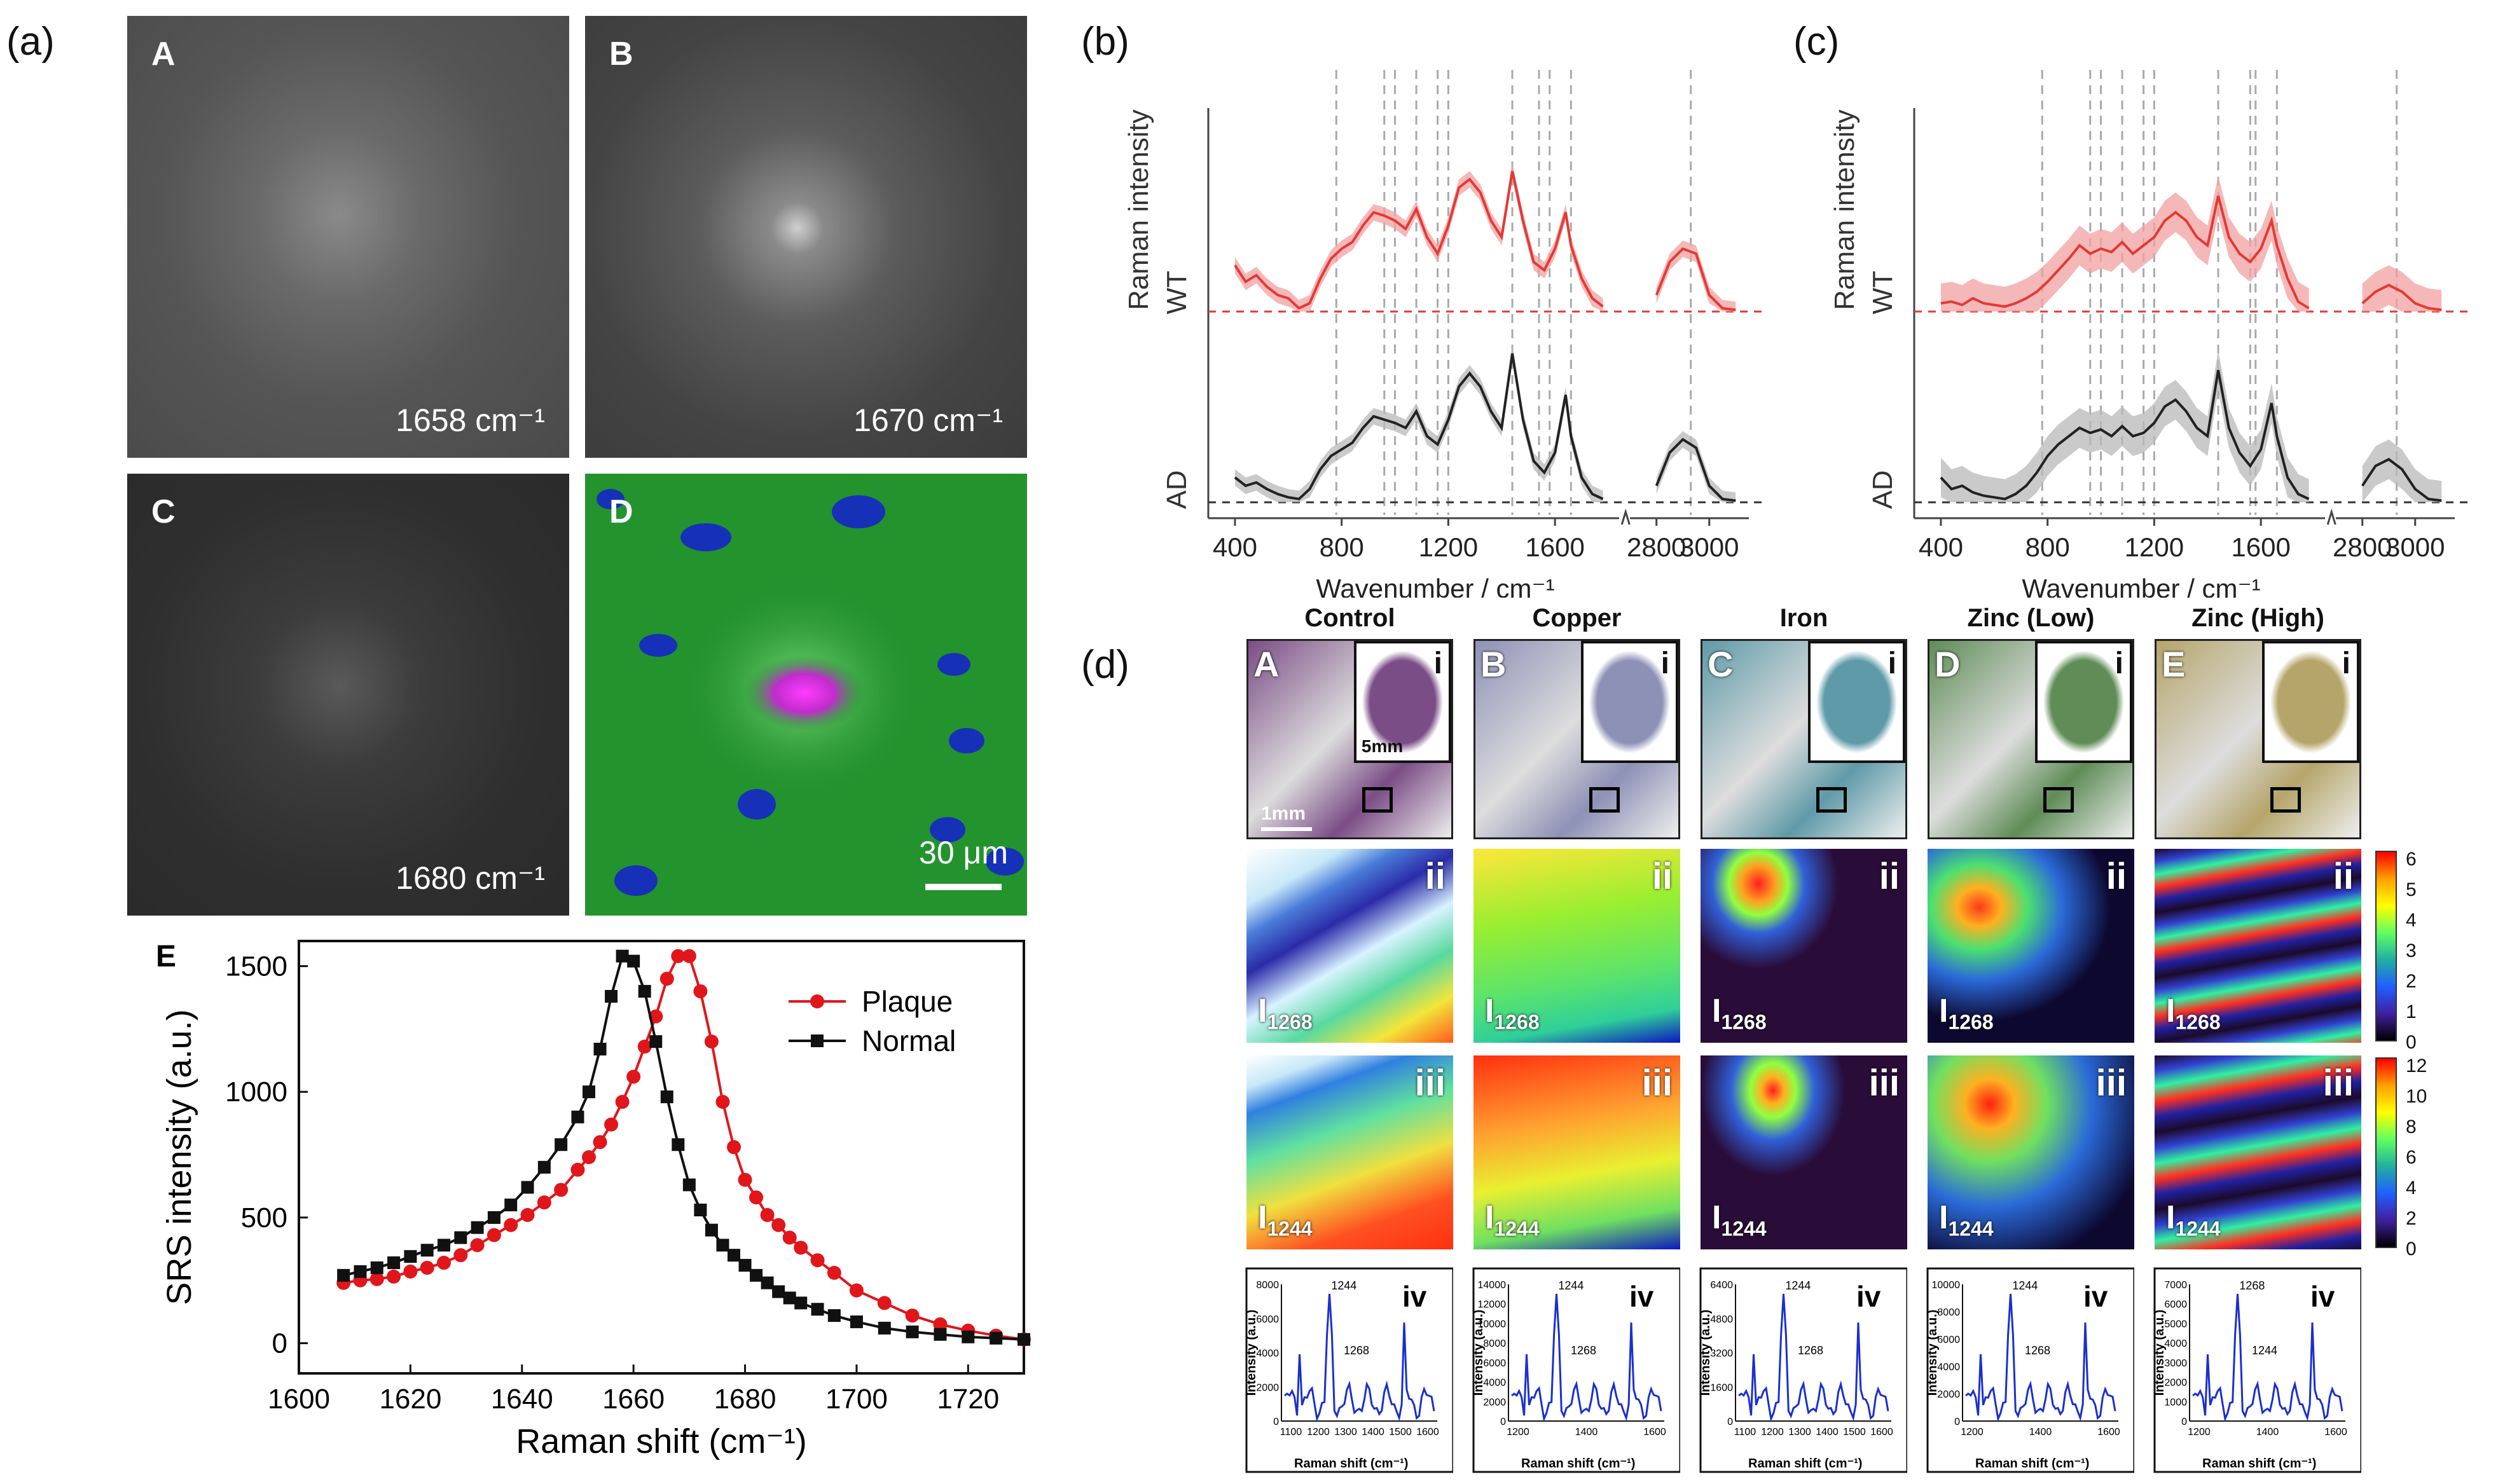 The height and width of the screenshot is (1484, 2505). Describe the element at coordinates (2411, 1157) in the screenshot. I see `colorbar-tick: 6` at that location.